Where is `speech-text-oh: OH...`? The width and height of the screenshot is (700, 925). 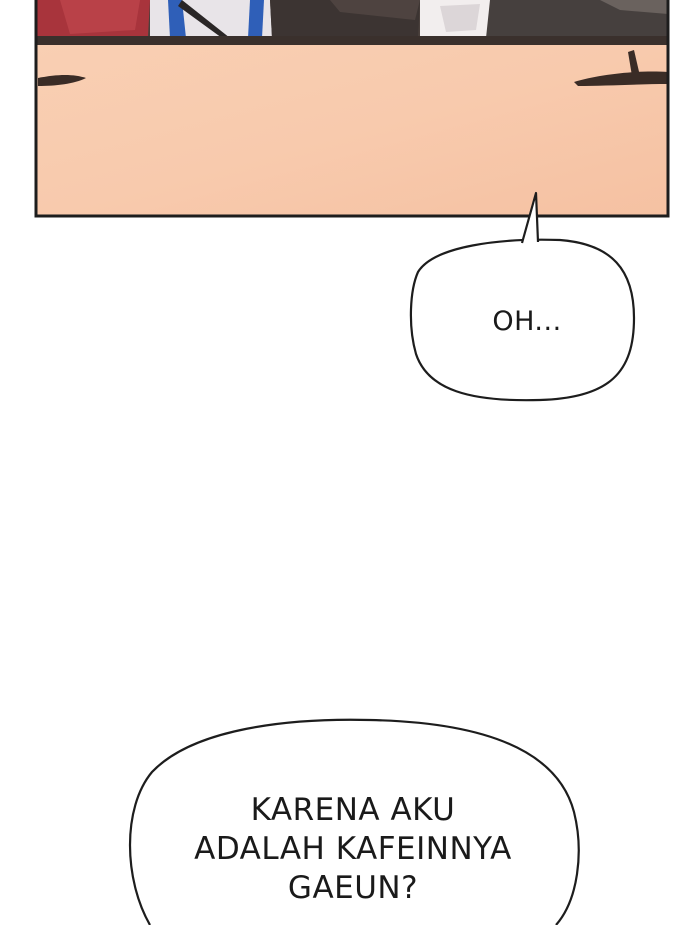 speech-text-oh: OH... is located at coordinates (527, 322).